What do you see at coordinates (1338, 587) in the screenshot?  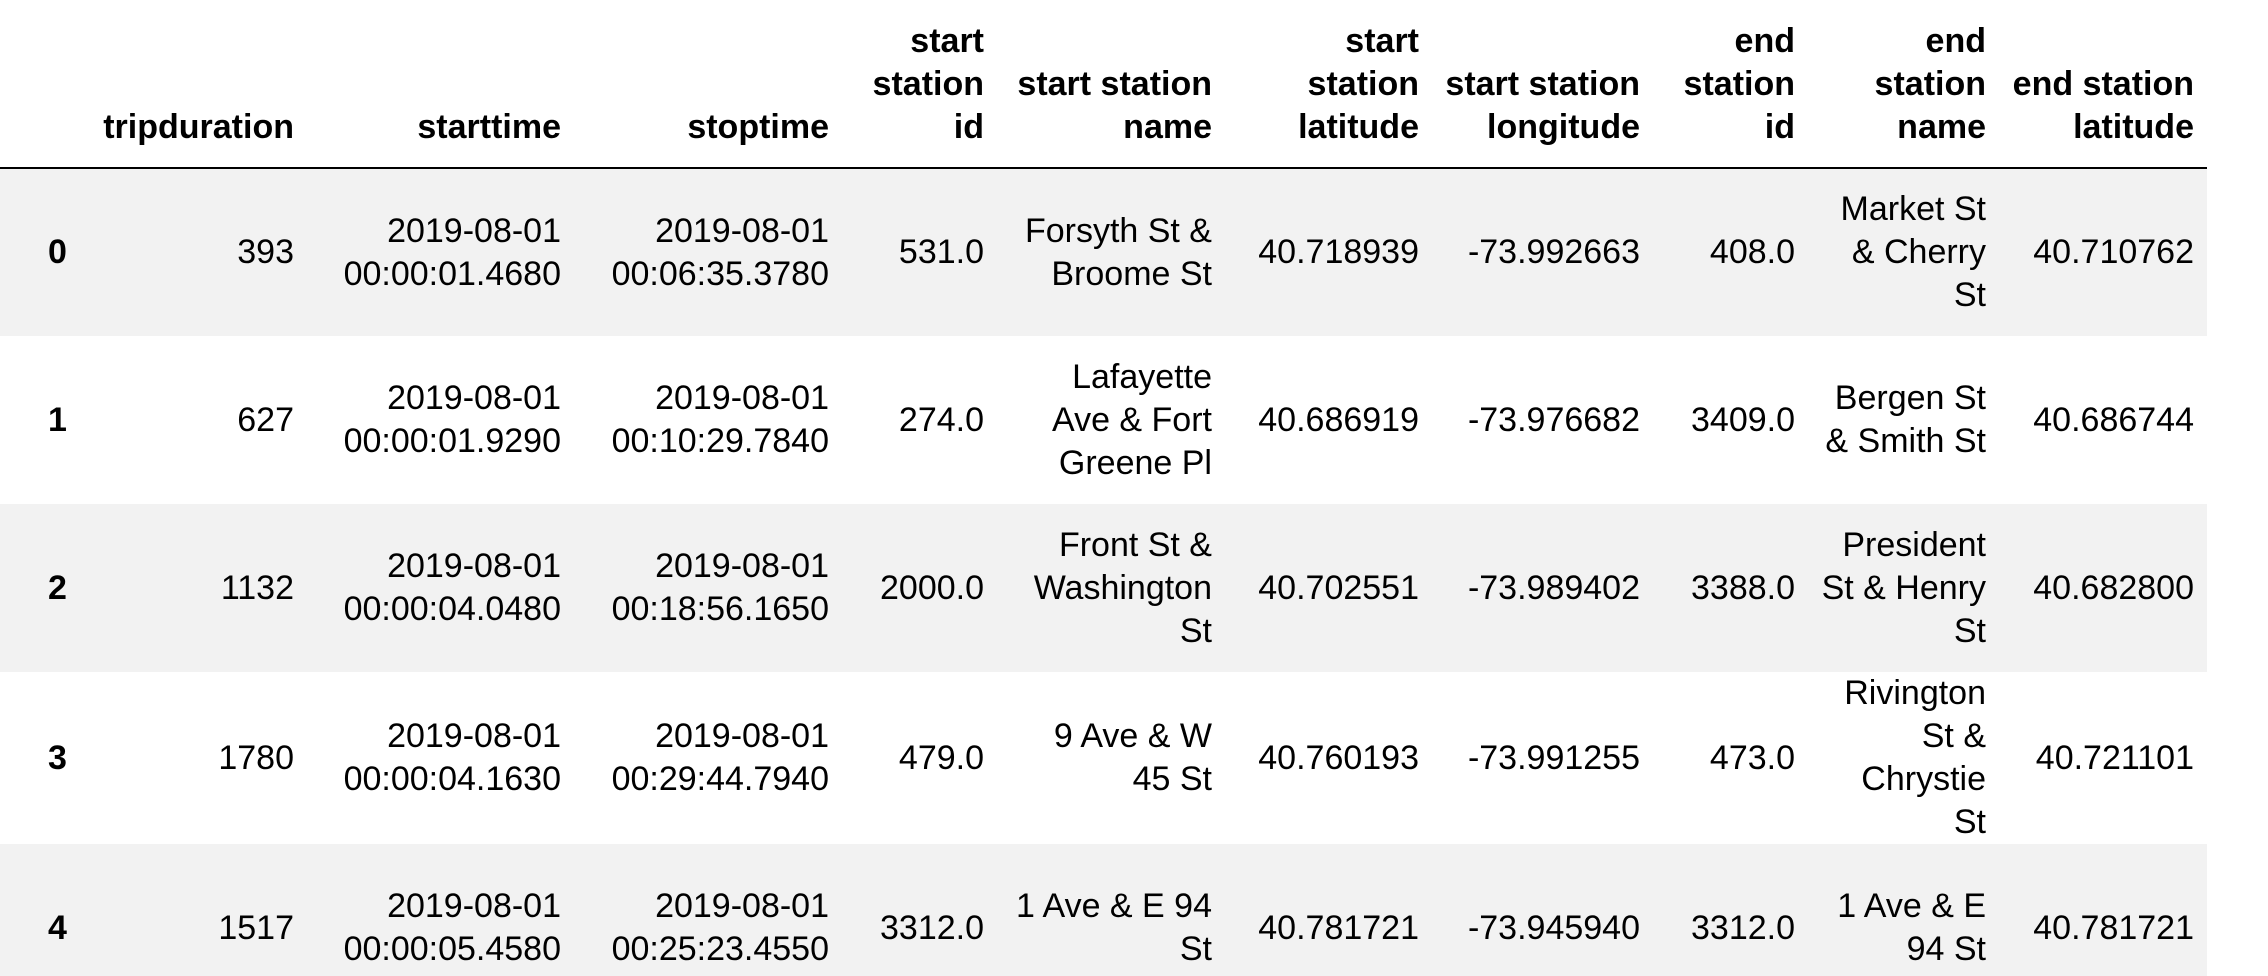 I see `cell: 40.702551` at bounding box center [1338, 587].